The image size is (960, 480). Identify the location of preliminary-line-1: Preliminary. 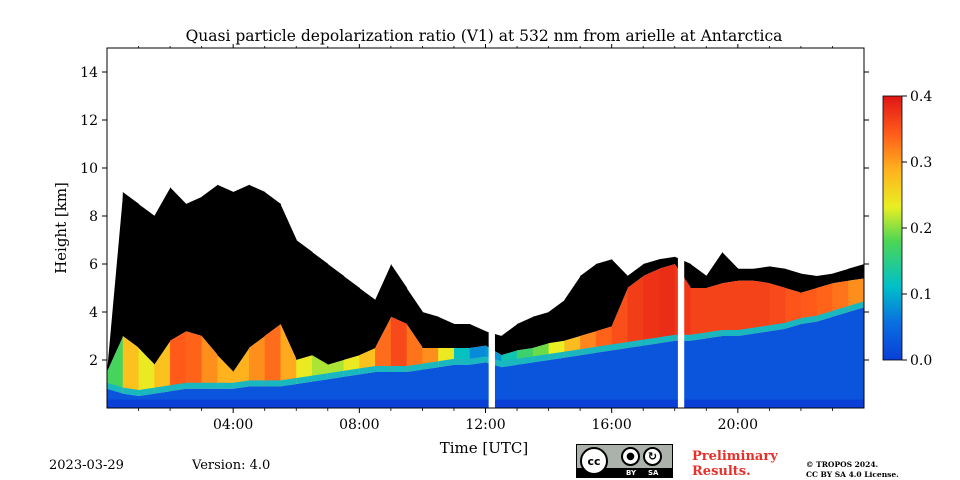
(735, 456).